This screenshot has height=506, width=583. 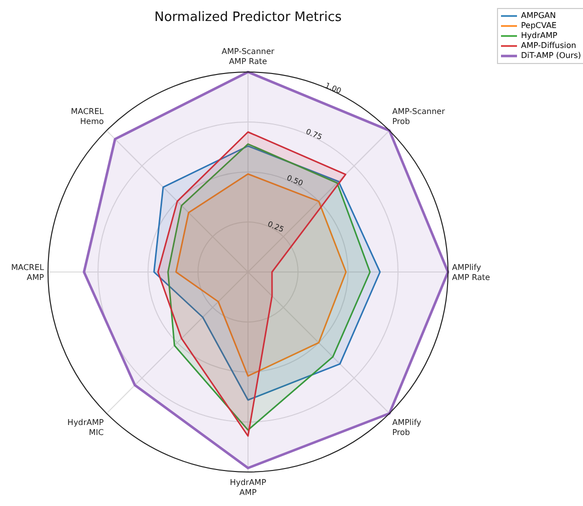 I want to click on spoke-label: MACREL Hemo, so click(x=87, y=116).